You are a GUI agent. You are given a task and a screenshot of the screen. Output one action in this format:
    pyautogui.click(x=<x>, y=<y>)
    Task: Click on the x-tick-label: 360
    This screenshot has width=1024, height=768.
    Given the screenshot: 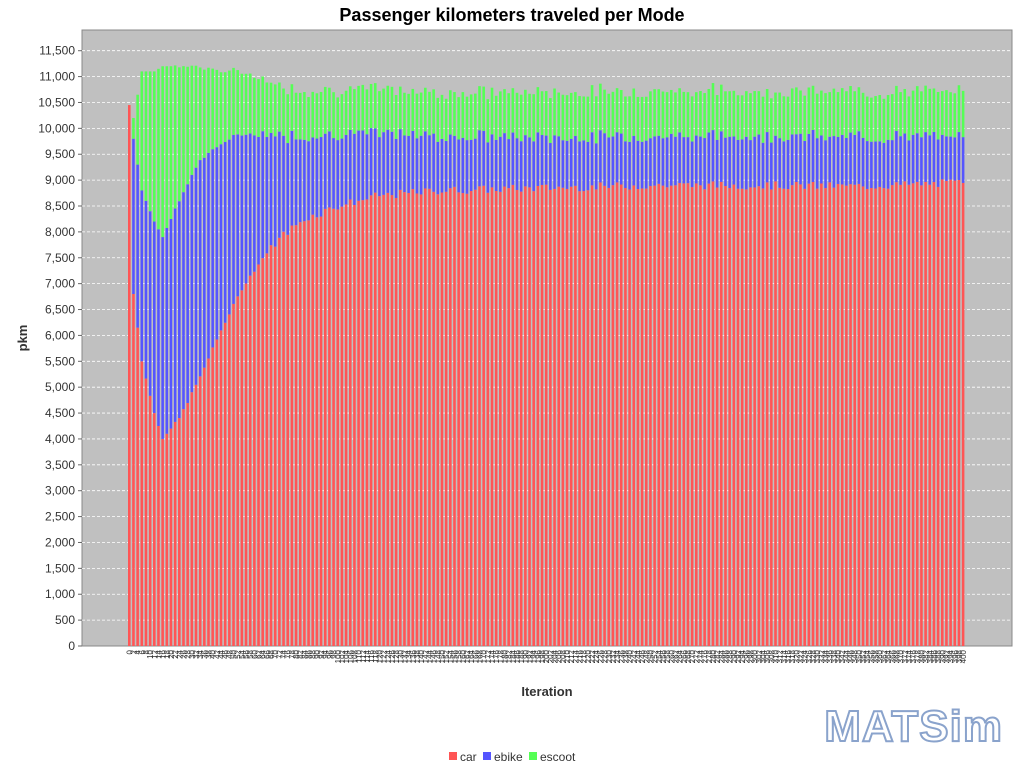 What is the action you would take?
    pyautogui.click(x=880, y=656)
    